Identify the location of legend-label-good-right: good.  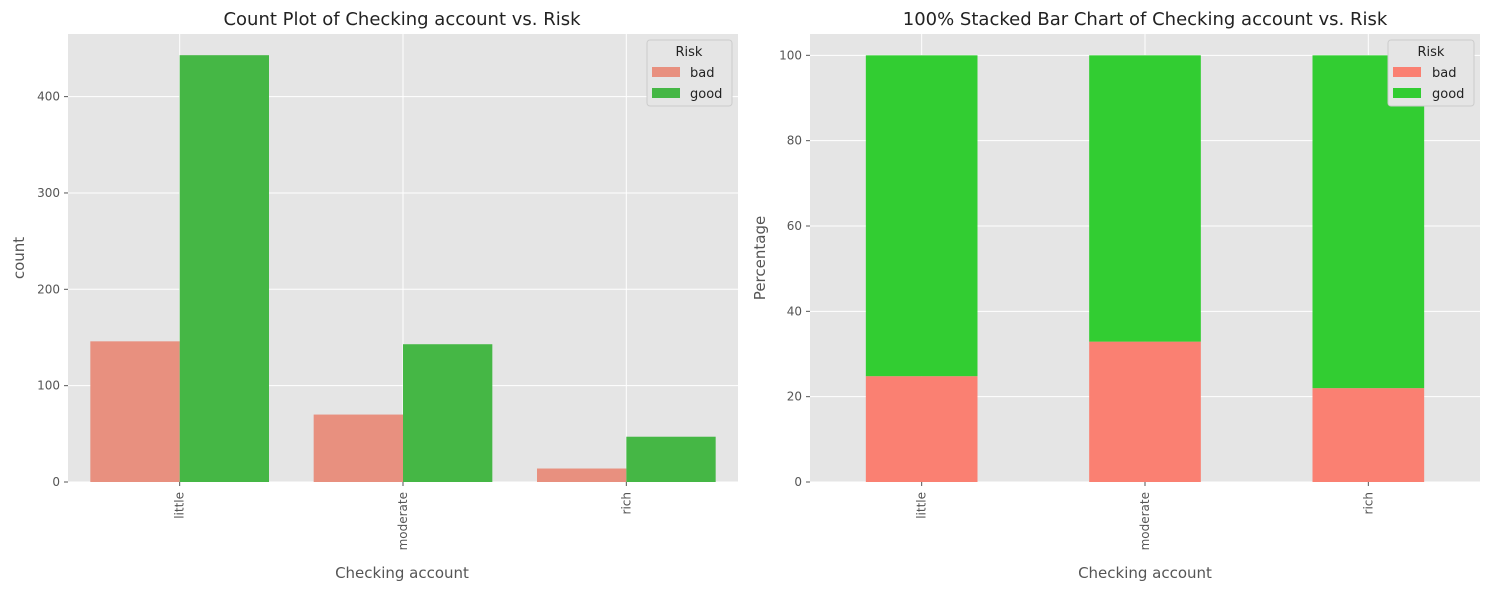
(1448, 94).